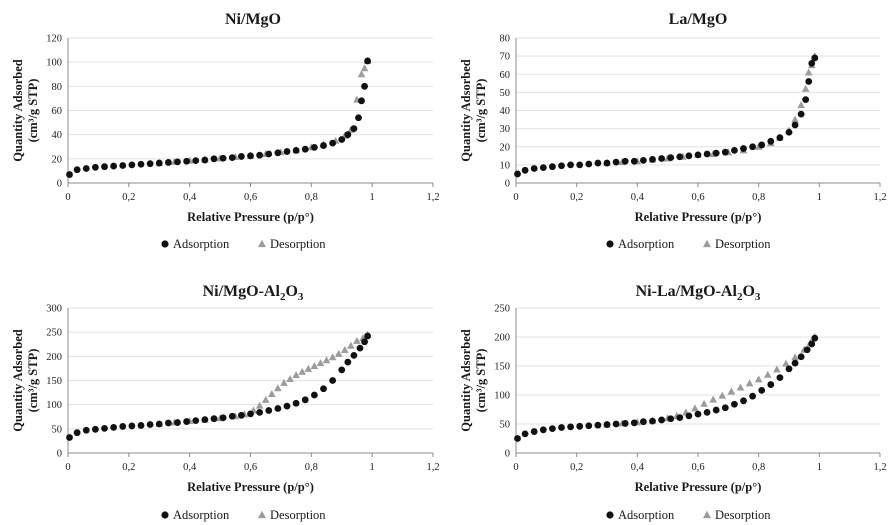  I want to click on x-tick-label: 0,2, so click(128, 467).